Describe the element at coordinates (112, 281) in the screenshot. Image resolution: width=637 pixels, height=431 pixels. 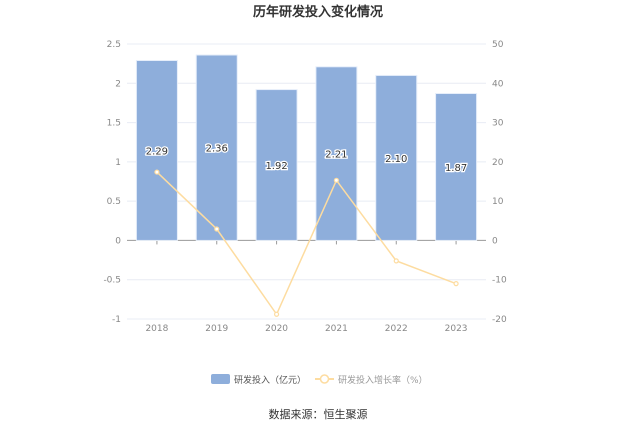
I see `left-axis-tick-label: -0.5` at that location.